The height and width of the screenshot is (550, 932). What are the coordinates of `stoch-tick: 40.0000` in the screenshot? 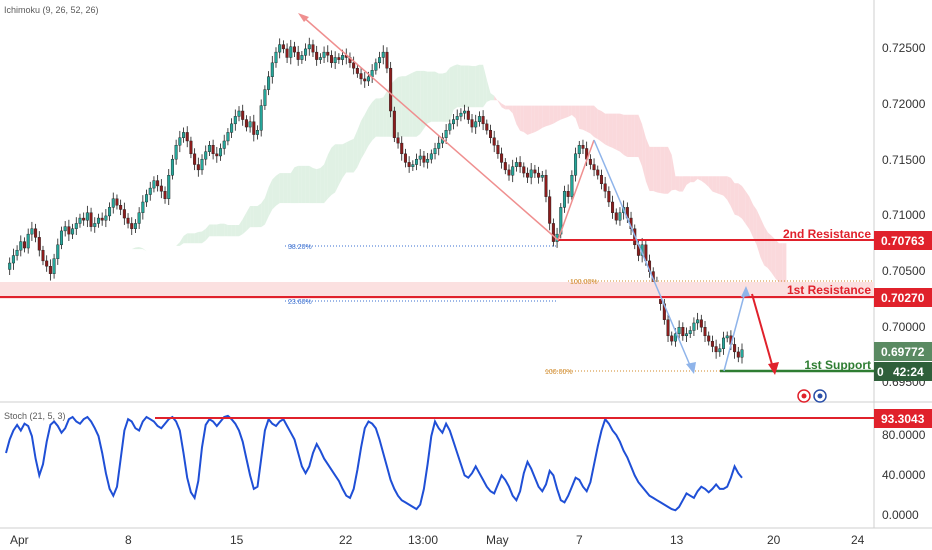 It's located at (904, 475).